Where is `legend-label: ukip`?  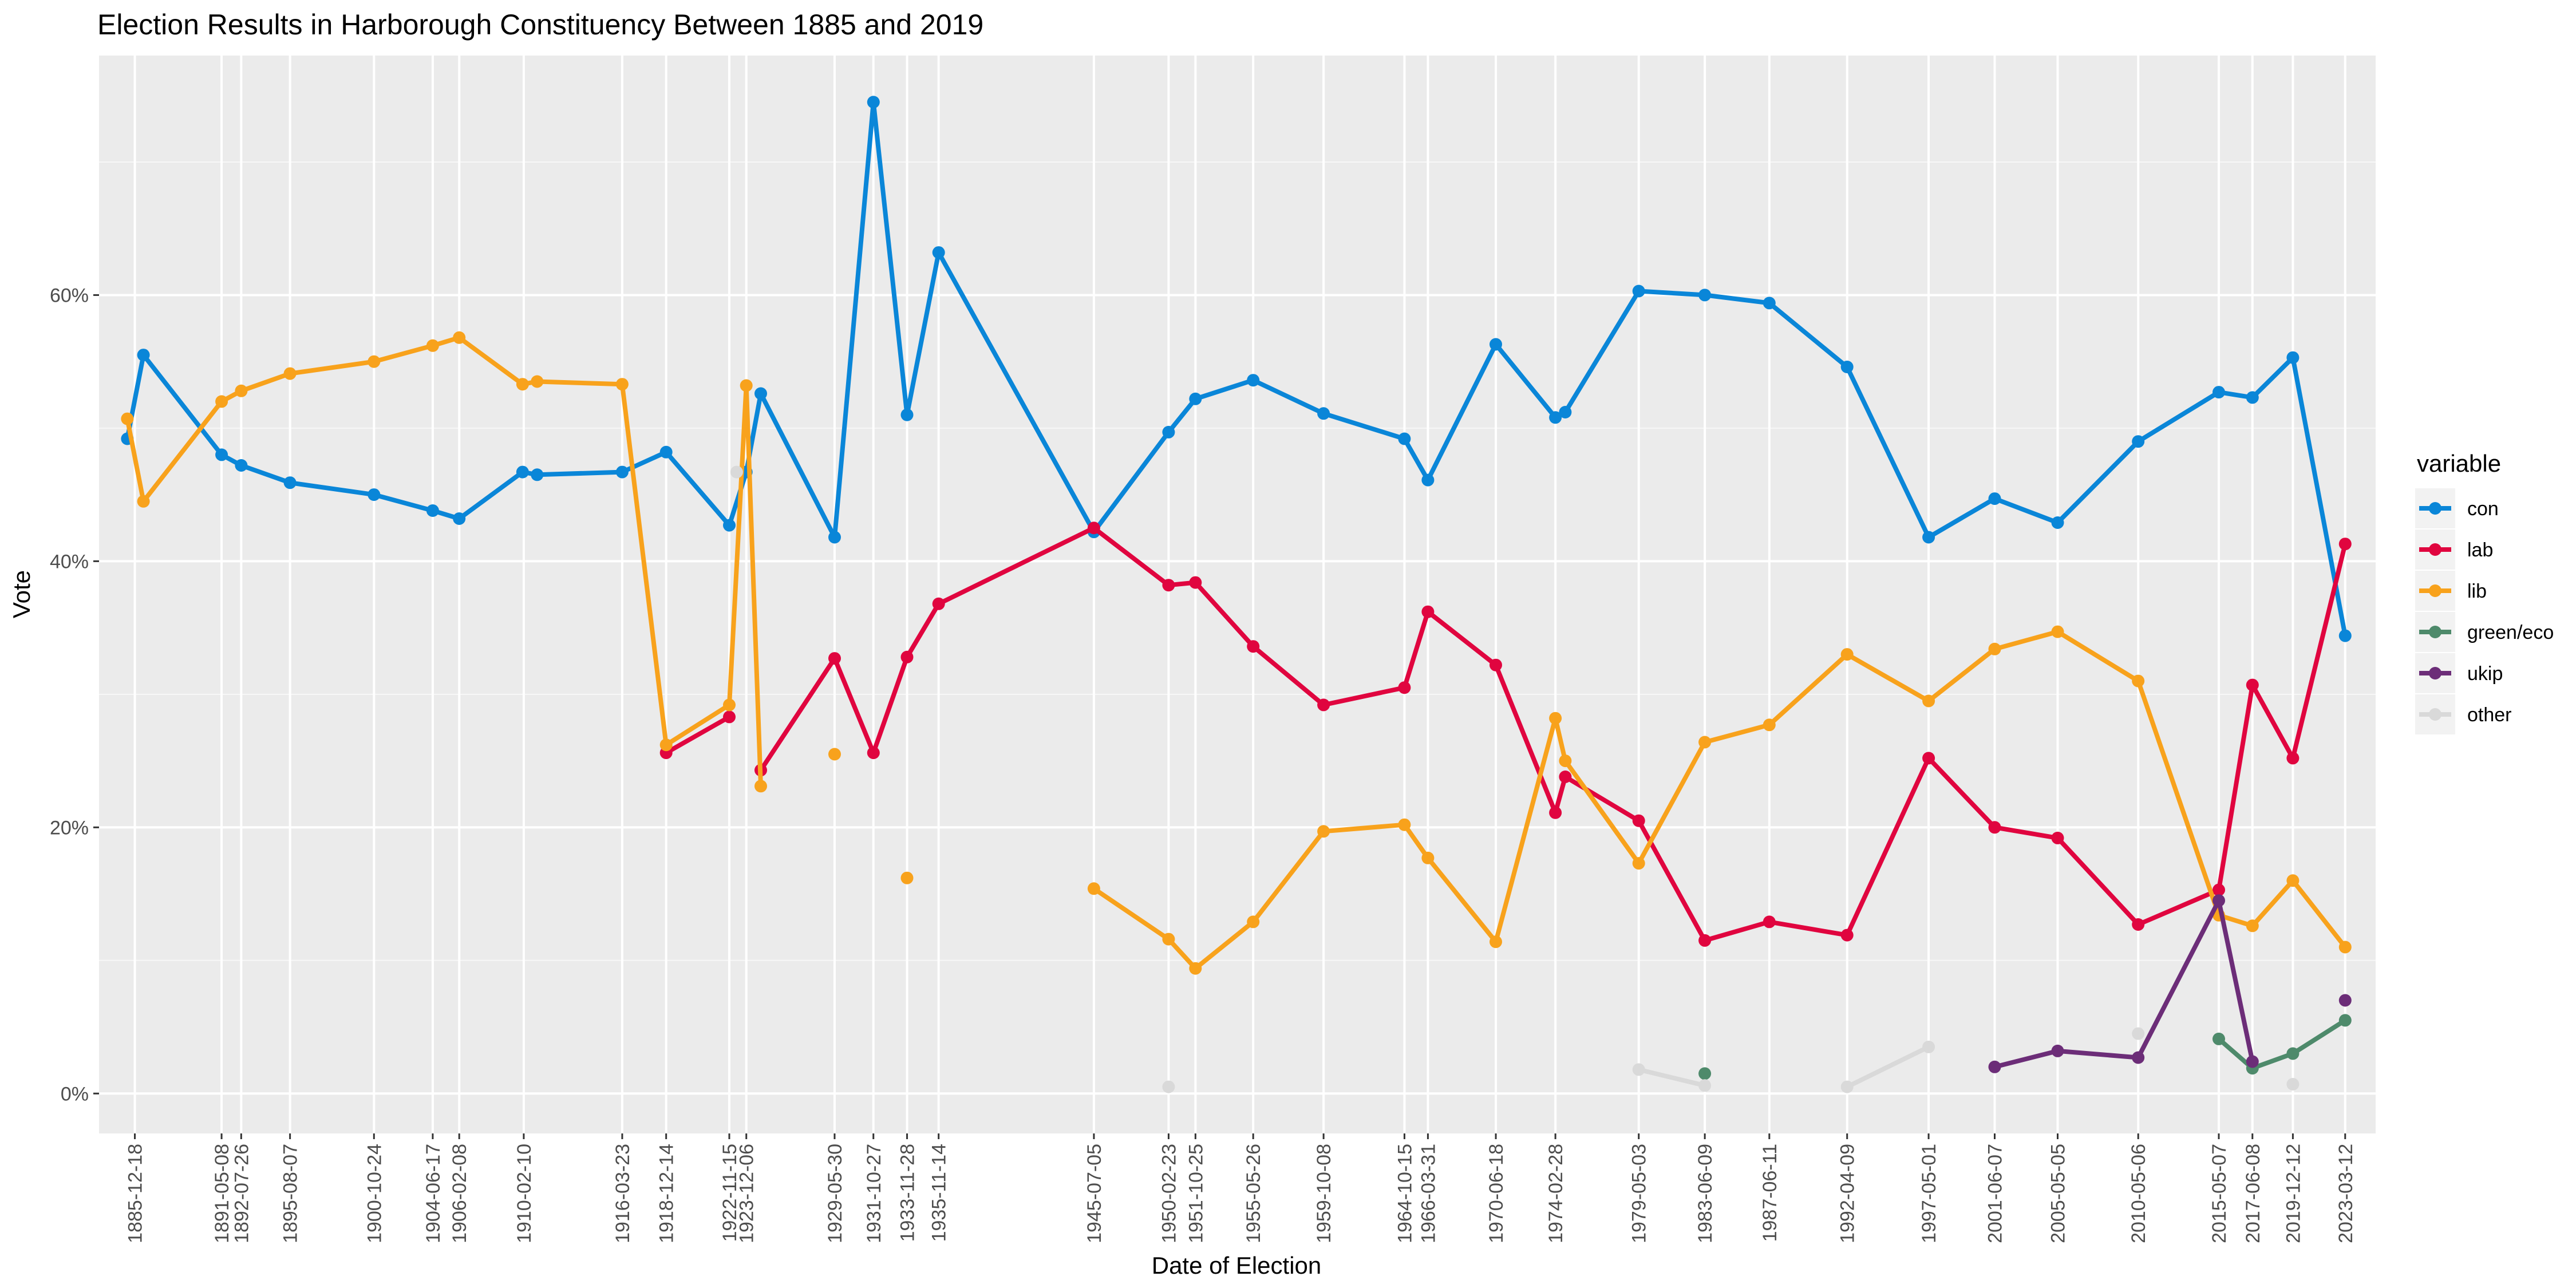
legend-label: ukip is located at coordinates (2485, 674).